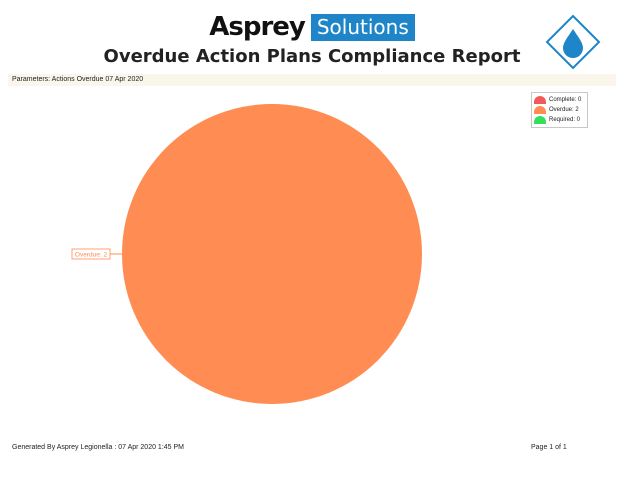  What do you see at coordinates (549, 447) in the screenshot?
I see `footer-page-number: Page 1 of 1` at bounding box center [549, 447].